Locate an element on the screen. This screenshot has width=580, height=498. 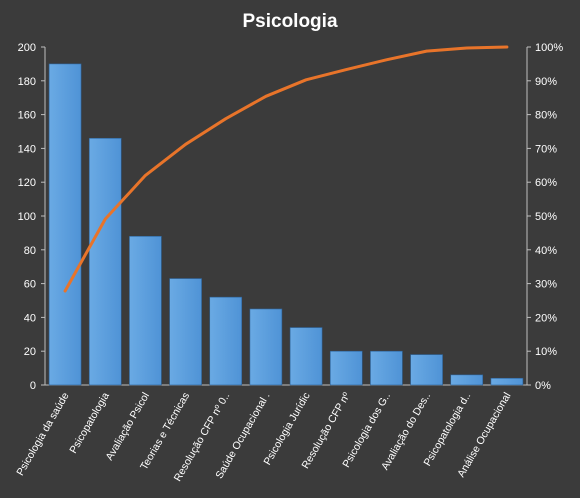
right-tick-label: 80% is located at coordinates (546, 116).